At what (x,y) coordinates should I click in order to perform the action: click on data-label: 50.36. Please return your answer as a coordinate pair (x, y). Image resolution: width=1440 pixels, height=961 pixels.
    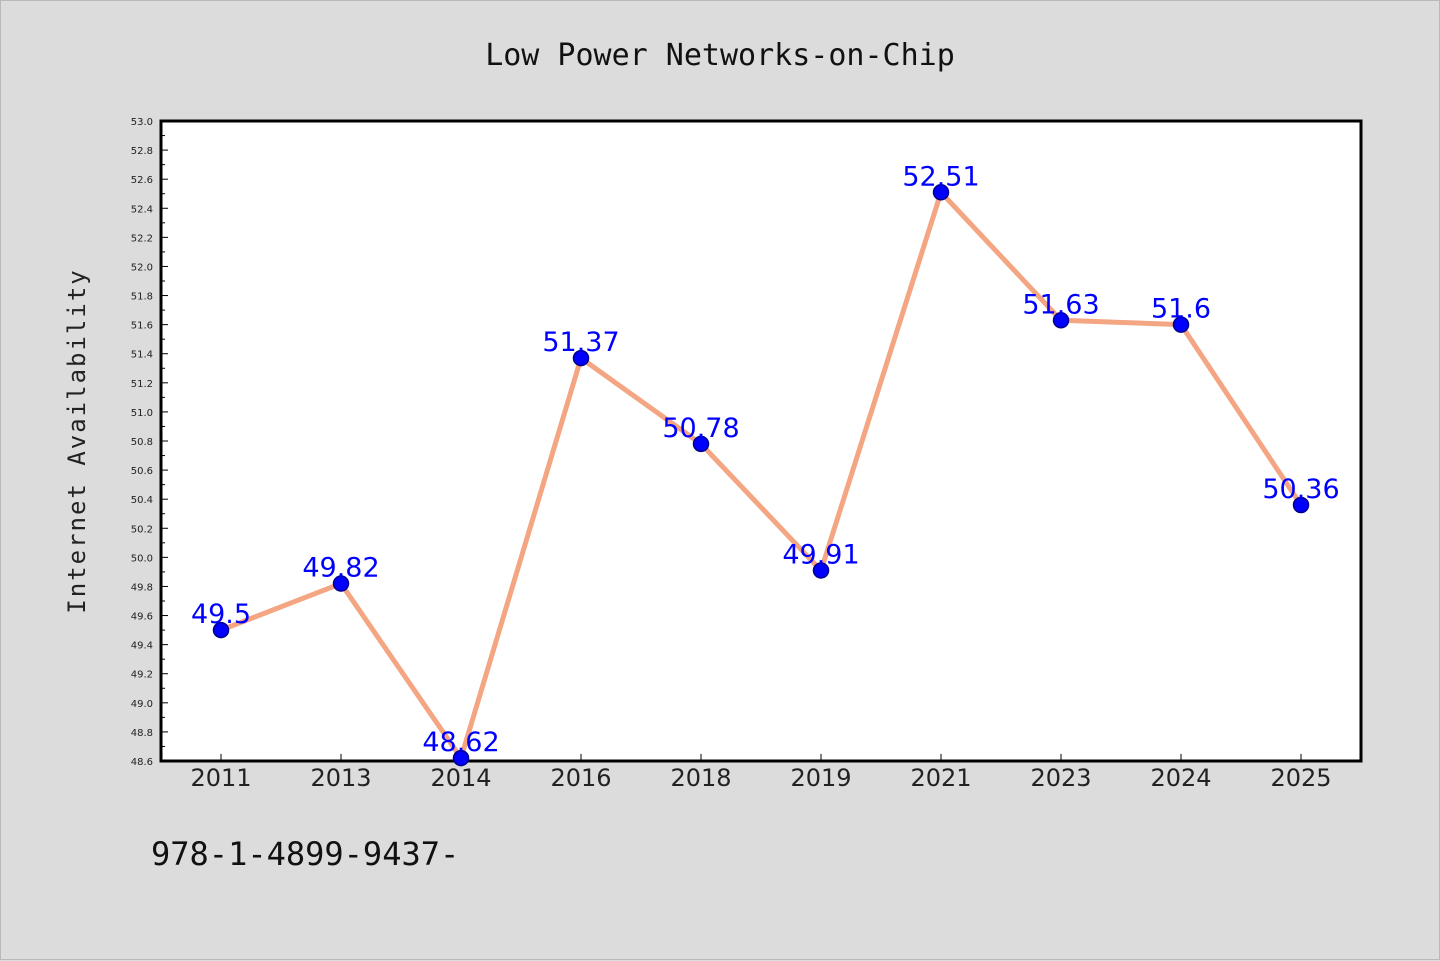
    Looking at the image, I should click on (1300, 489).